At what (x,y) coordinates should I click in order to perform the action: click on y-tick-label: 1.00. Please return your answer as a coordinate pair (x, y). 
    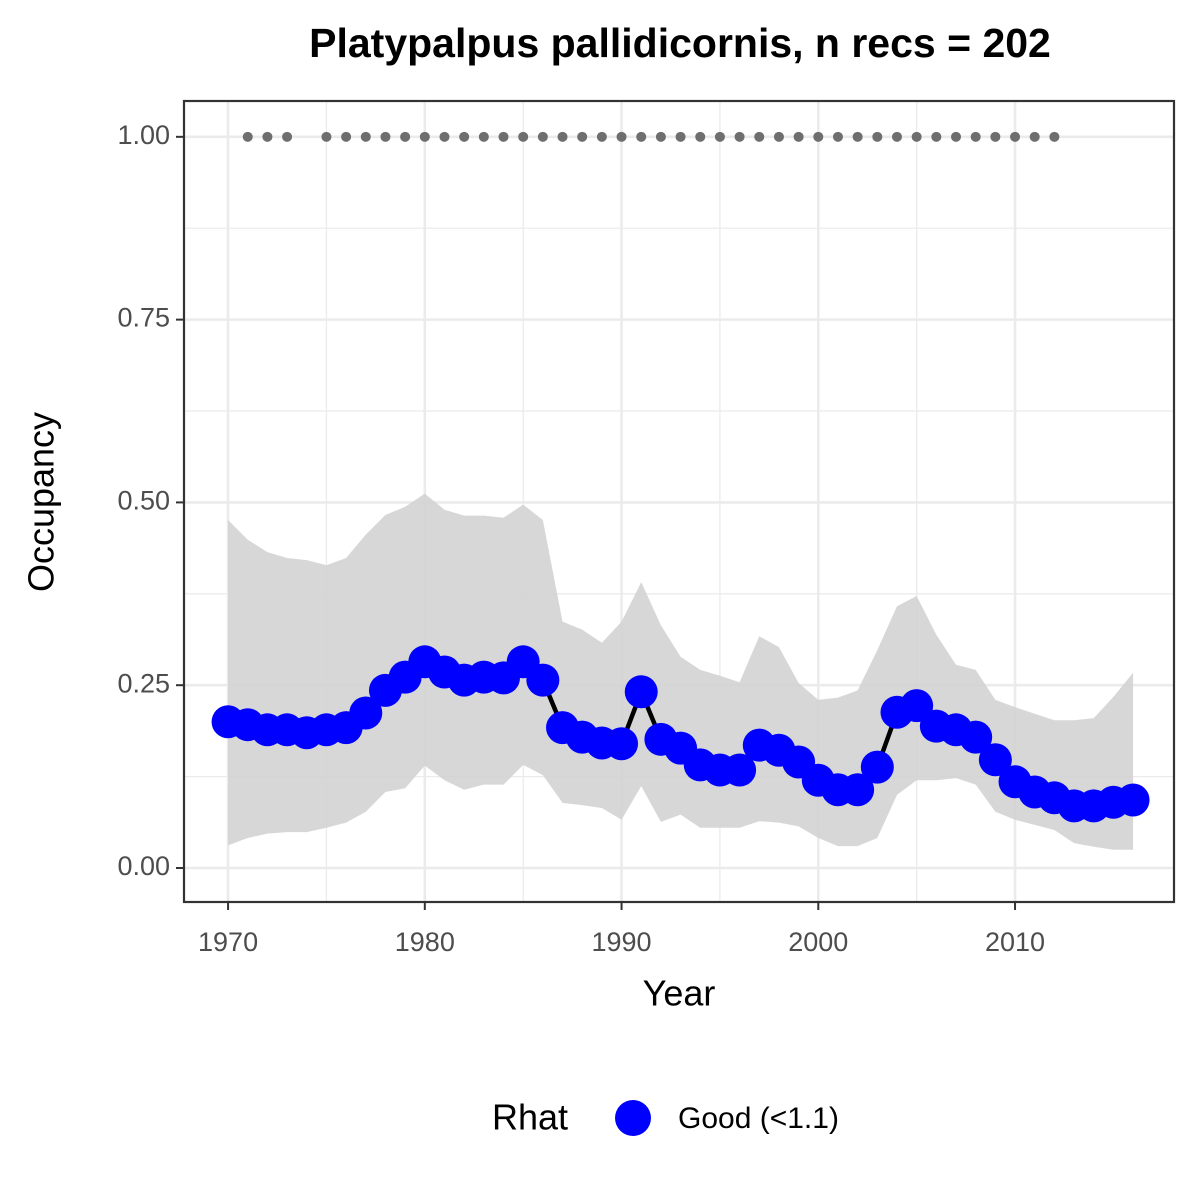
    Looking at the image, I should click on (143, 135).